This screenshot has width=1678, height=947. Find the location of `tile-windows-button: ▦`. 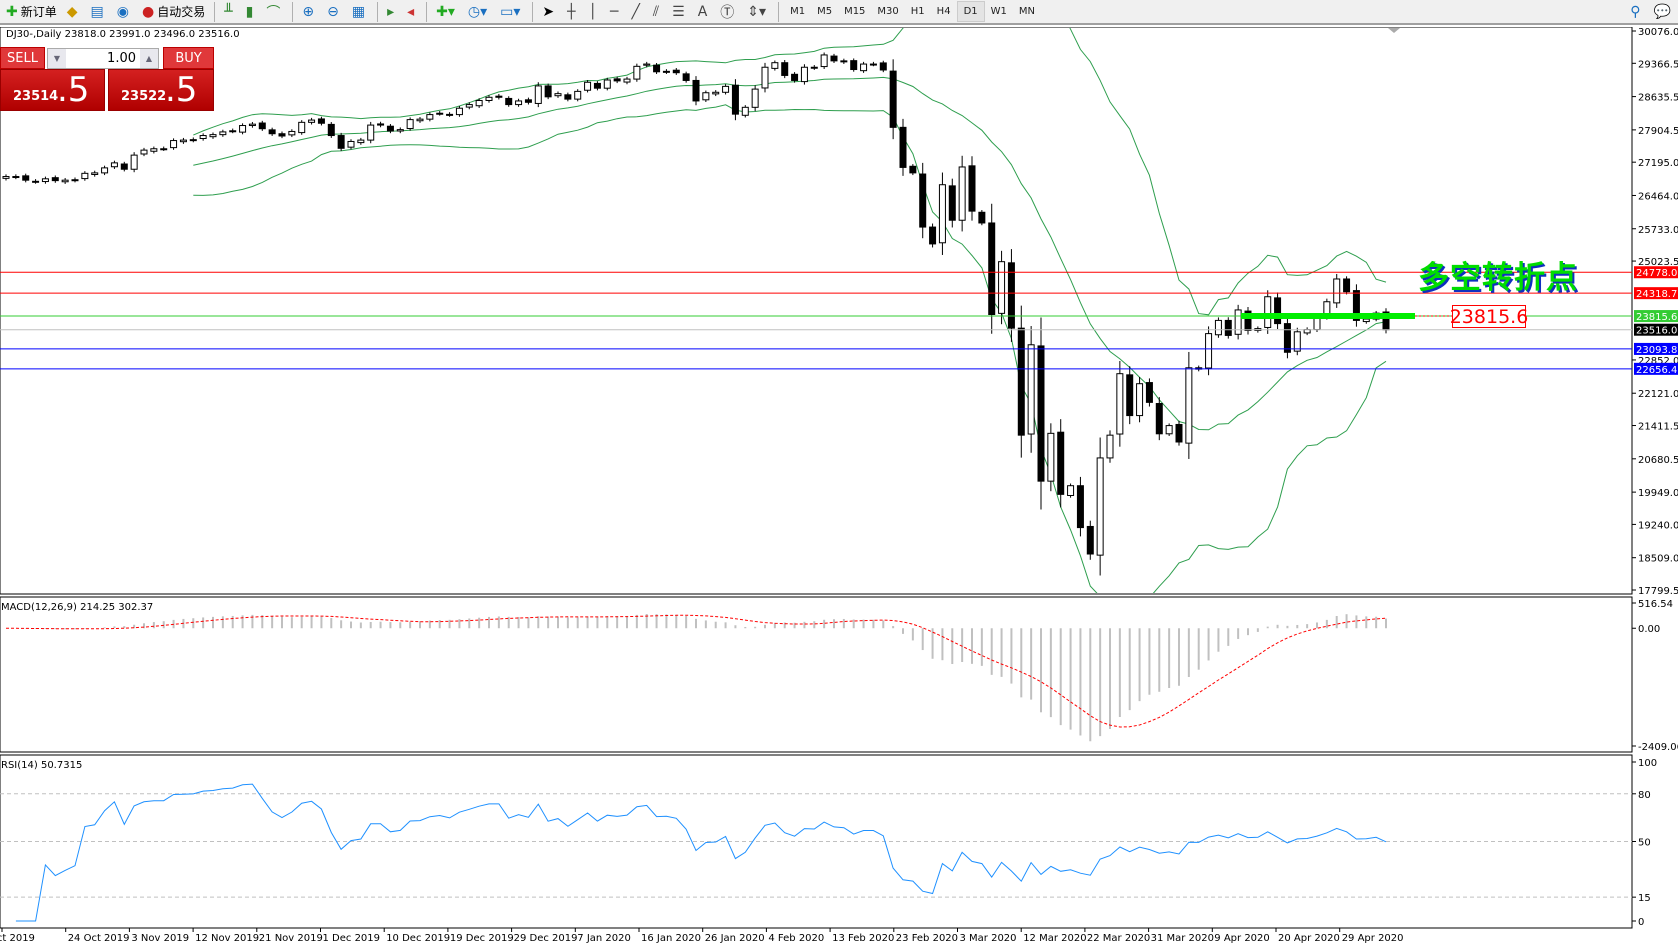

tile-windows-button: ▦ is located at coordinates (360, 11).